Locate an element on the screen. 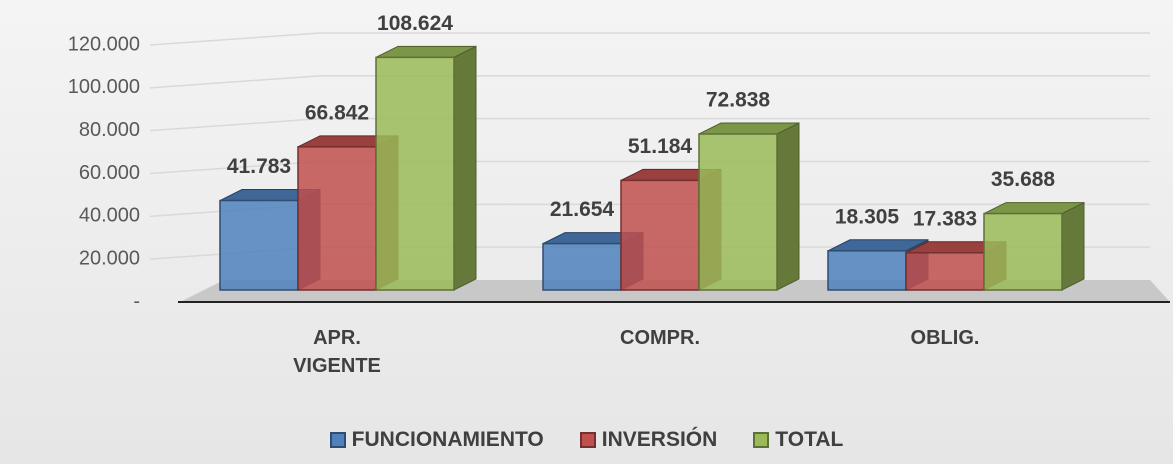  legend-item: TOTAL is located at coordinates (798, 440).